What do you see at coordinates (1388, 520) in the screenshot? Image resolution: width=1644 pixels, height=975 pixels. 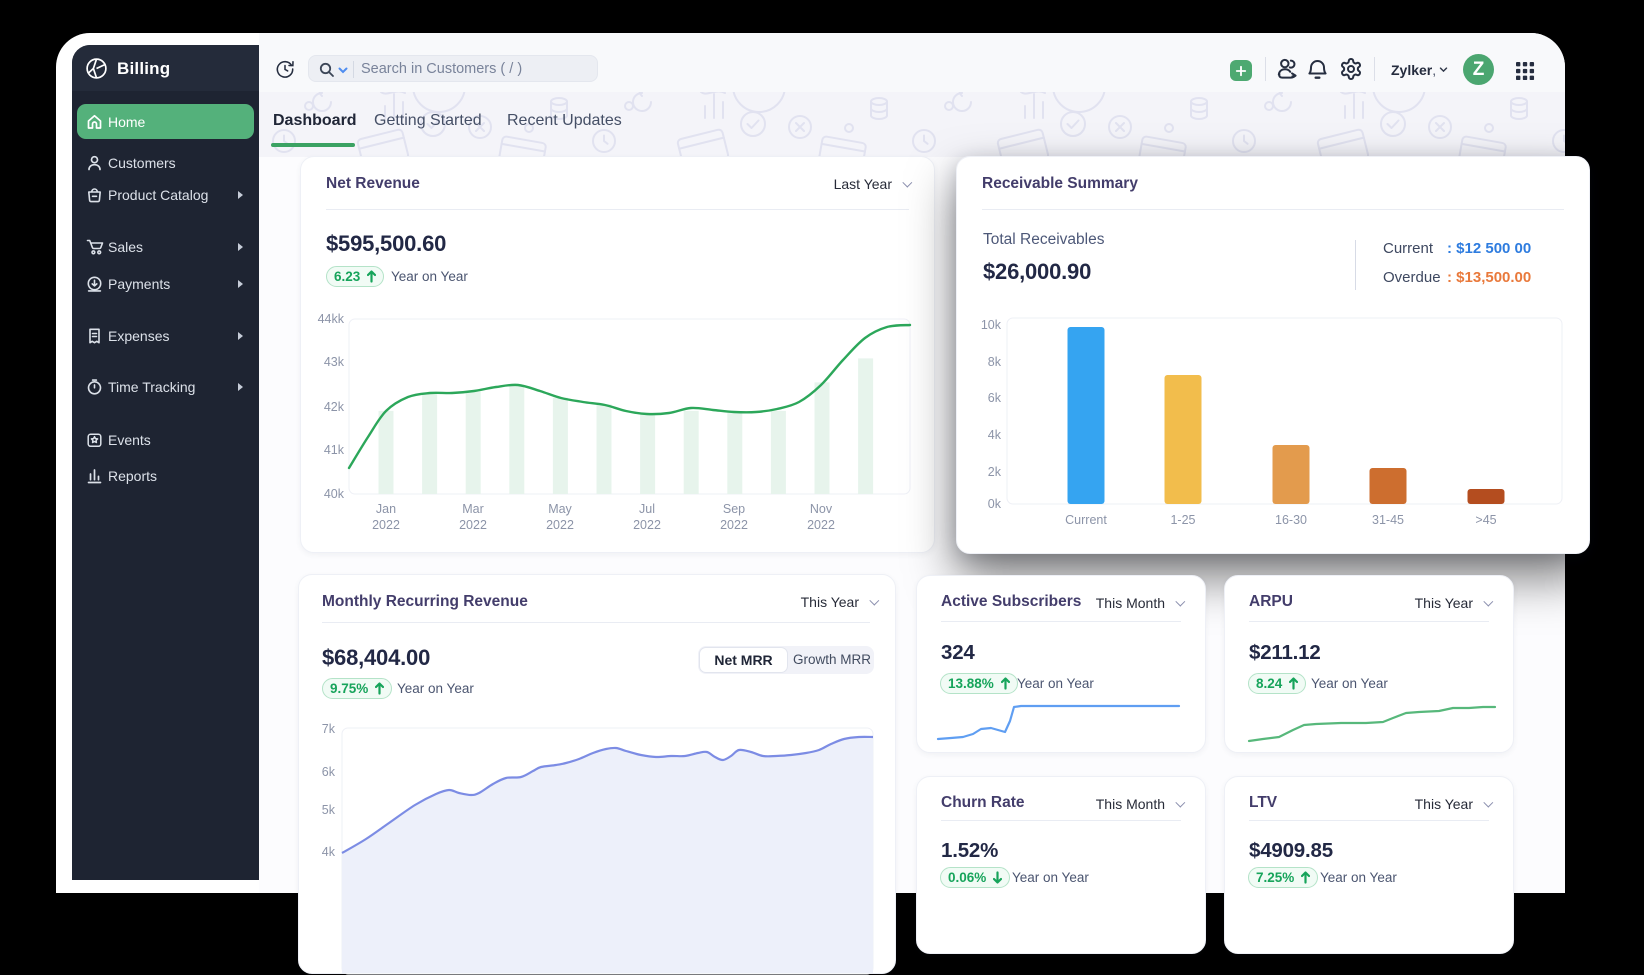 I see `svg-text: 31-45` at bounding box center [1388, 520].